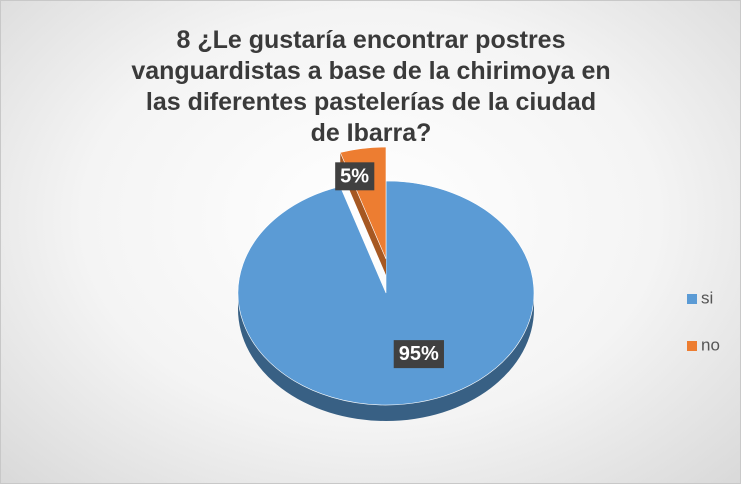 This screenshot has width=741, height=484. I want to click on legend-label: si, so click(707, 297).